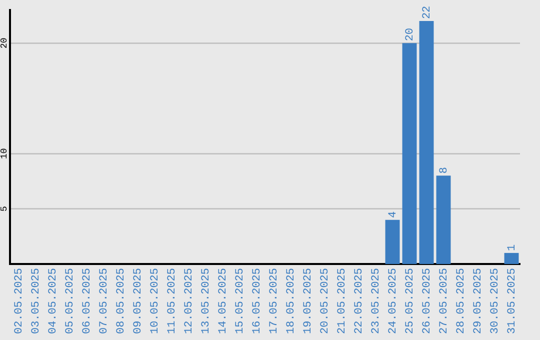  I want to click on x-tick-label: 14.05.2025, so click(223, 301).